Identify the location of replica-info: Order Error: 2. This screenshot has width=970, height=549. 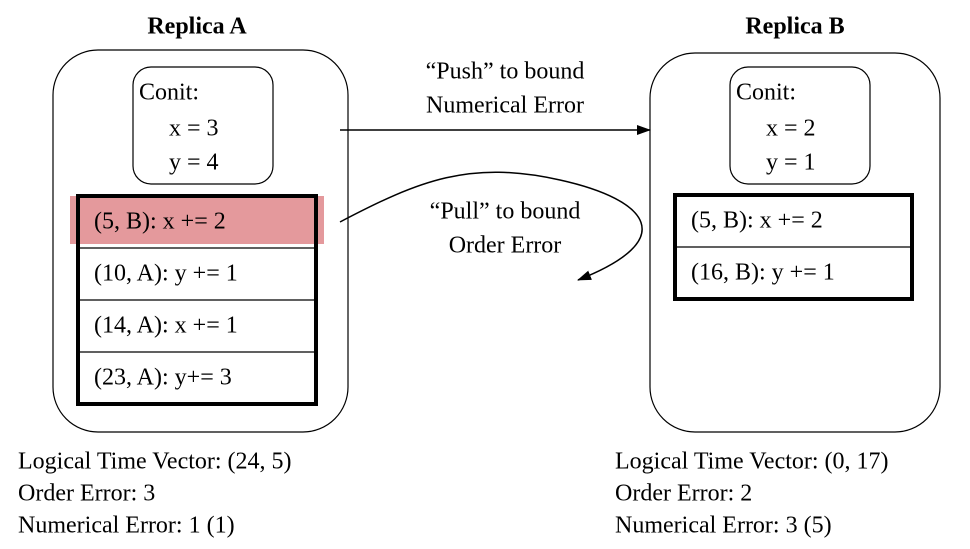
(683, 494).